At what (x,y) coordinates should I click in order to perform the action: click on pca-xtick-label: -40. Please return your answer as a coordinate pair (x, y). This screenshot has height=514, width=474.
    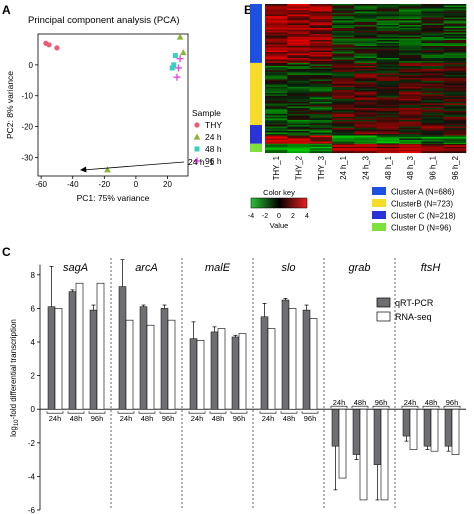
    Looking at the image, I should click on (73, 184).